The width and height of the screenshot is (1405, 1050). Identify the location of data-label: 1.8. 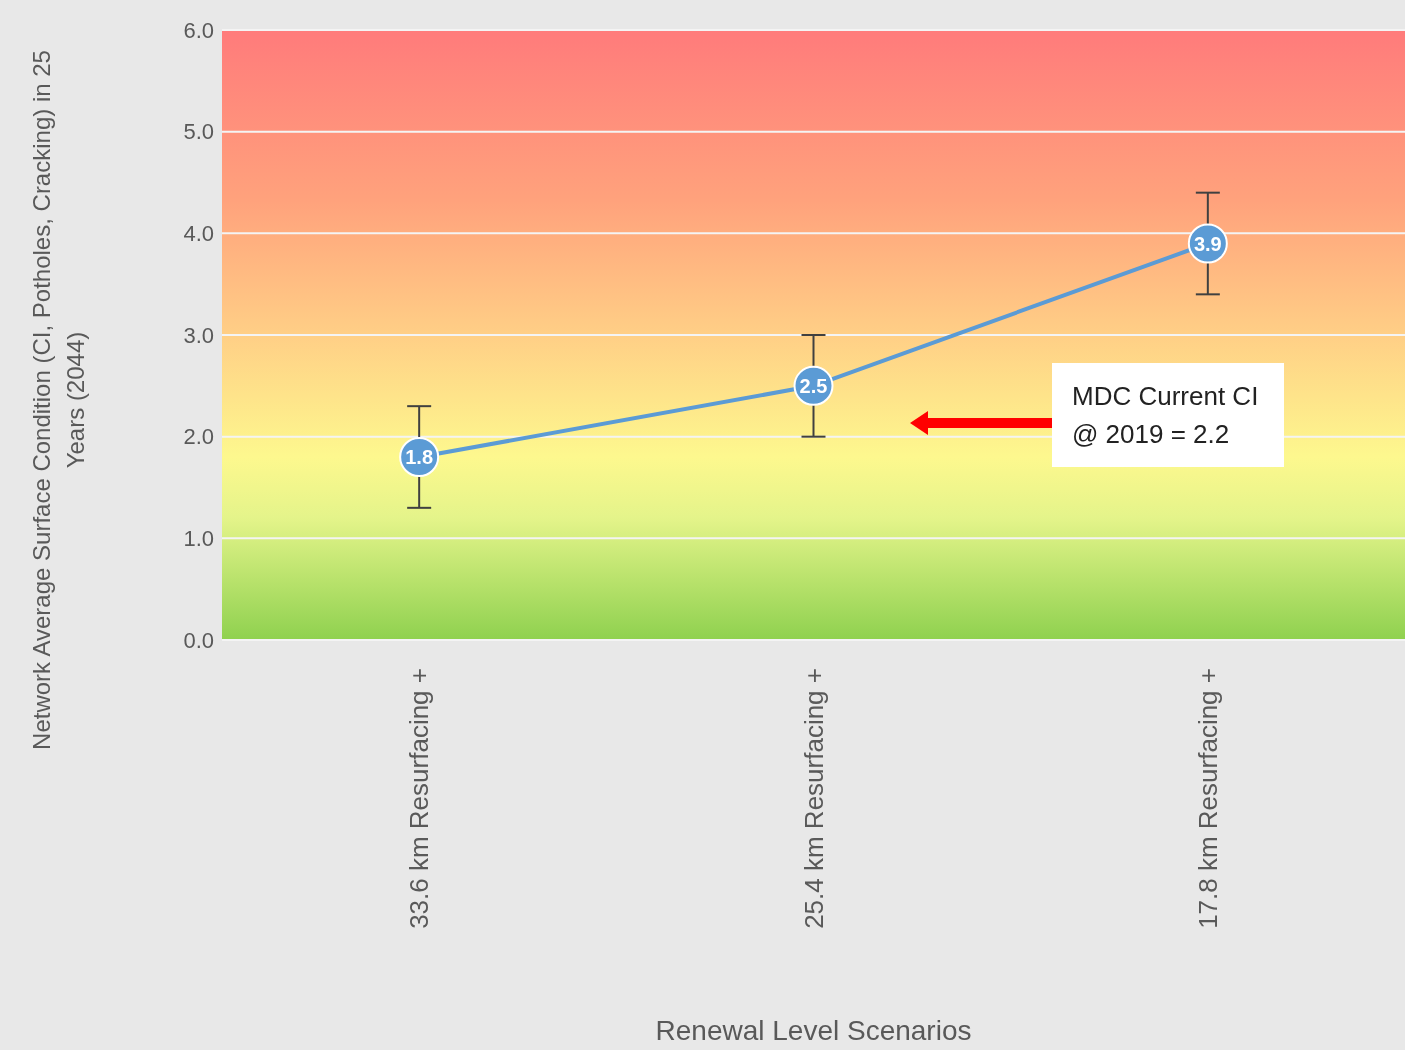
(419, 457).